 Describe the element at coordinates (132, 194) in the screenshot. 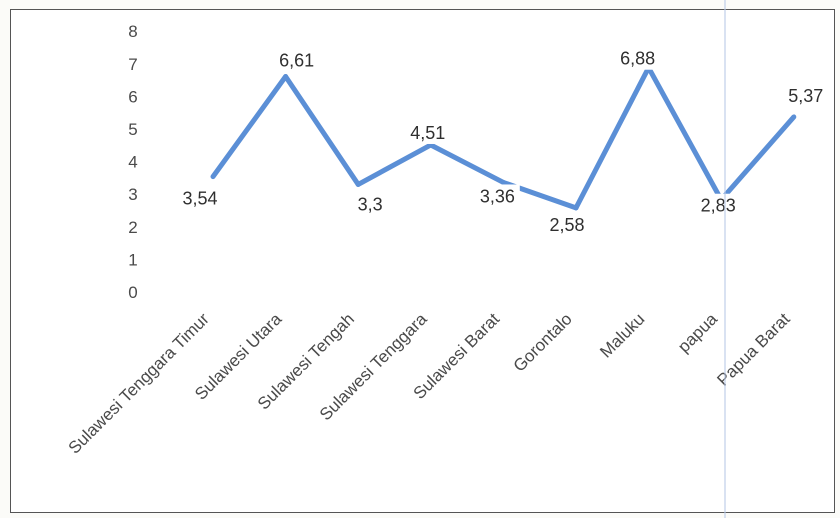

I see `y-tick-label: 3` at that location.